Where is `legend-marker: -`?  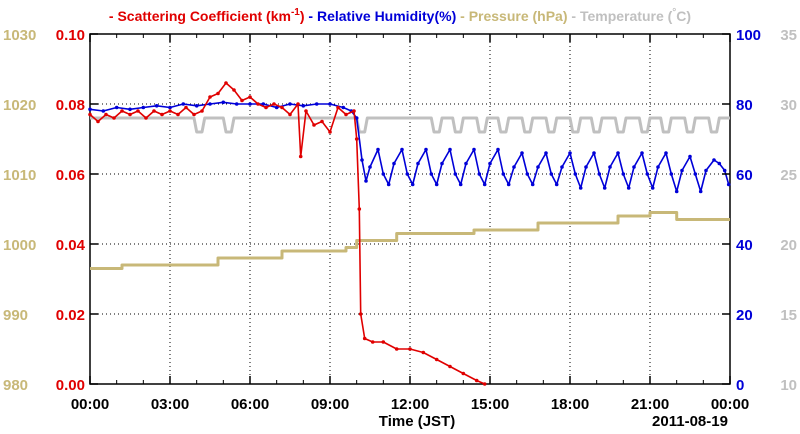 legend-marker: - is located at coordinates (113, 16).